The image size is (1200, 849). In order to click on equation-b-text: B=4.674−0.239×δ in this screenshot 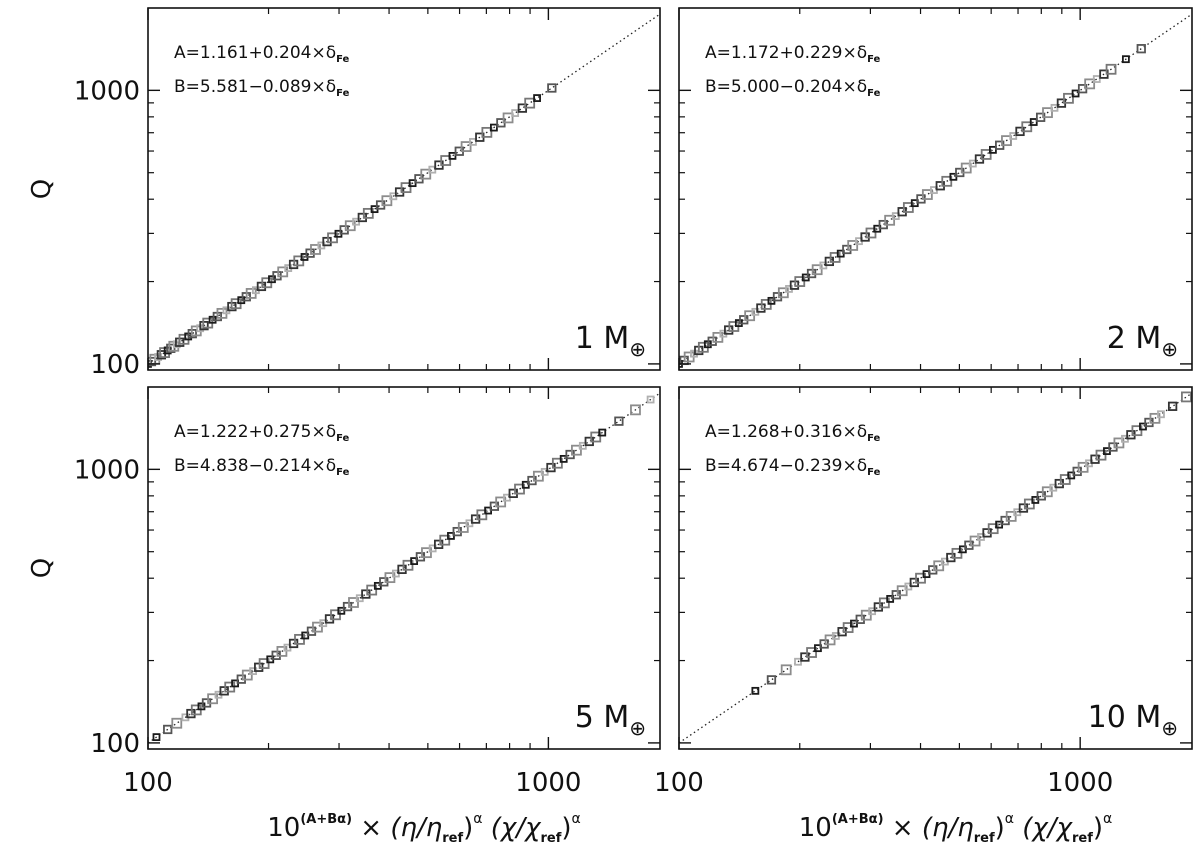, I will do `click(786, 466)`.